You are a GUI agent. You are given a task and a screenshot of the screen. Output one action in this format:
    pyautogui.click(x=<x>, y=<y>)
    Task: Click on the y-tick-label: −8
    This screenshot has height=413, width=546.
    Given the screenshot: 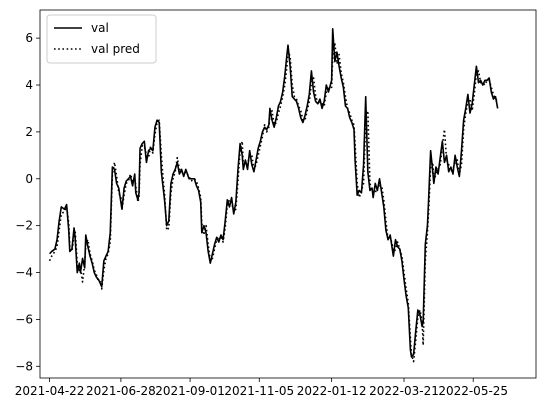 What is the action you would take?
    pyautogui.click(x=24, y=366)
    